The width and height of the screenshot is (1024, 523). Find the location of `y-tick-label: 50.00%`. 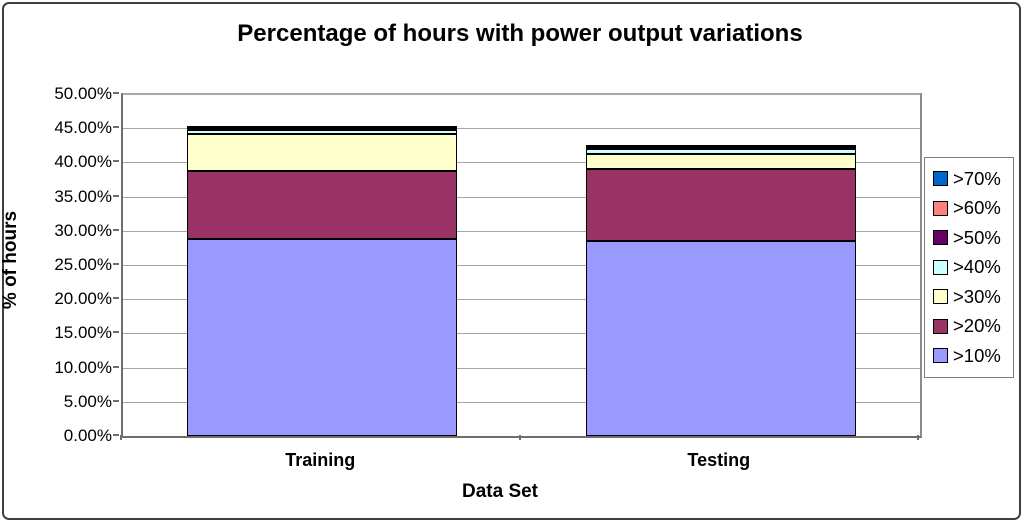

y-tick-label: 50.00% is located at coordinates (83, 93).